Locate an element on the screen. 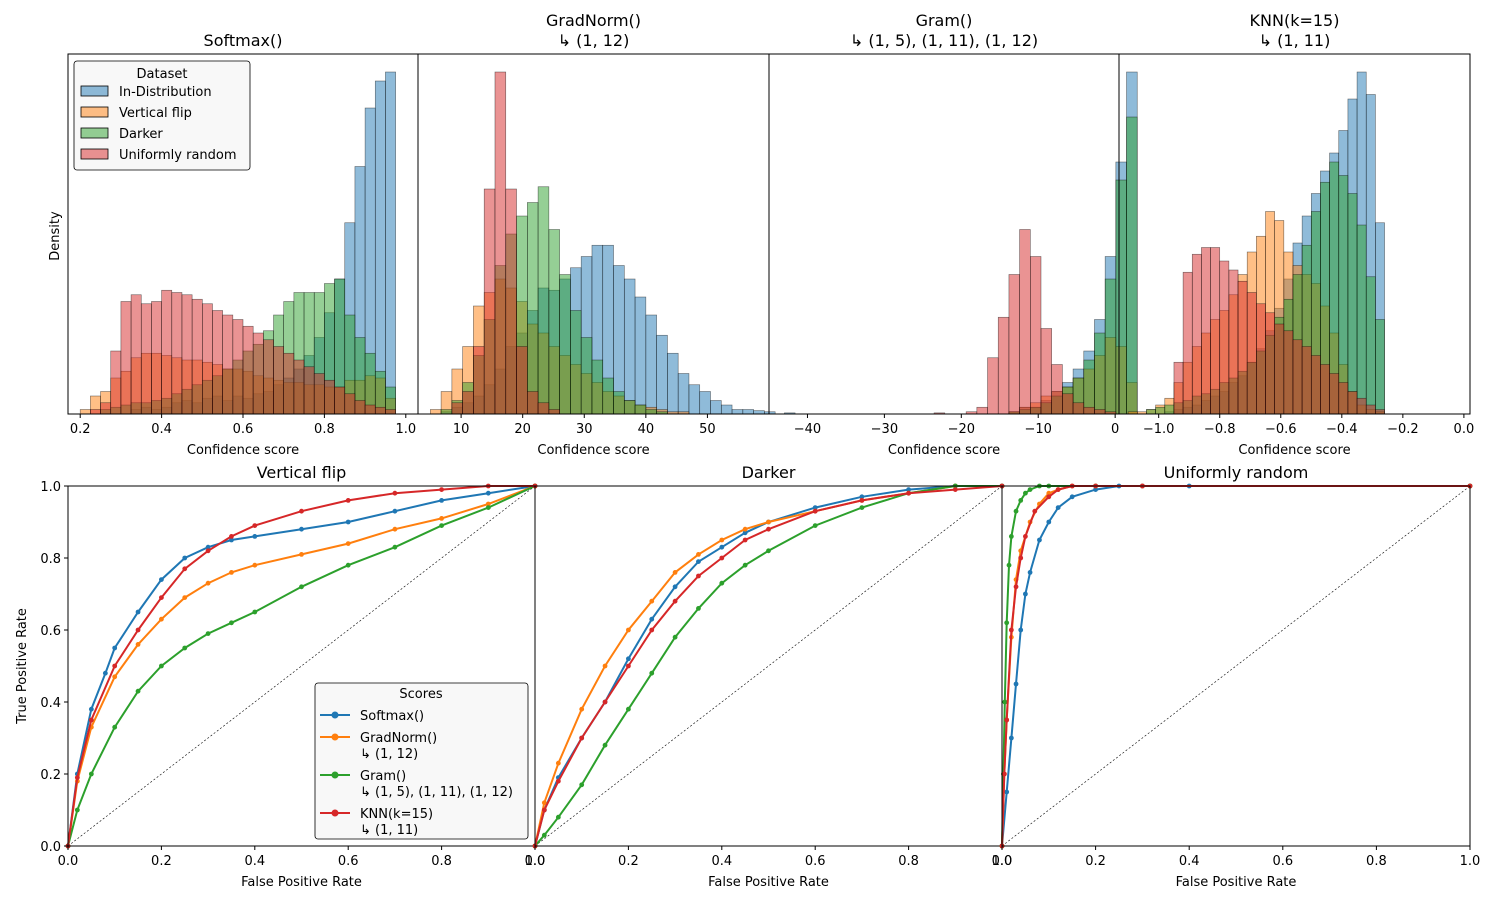 The width and height of the screenshot is (1500, 900). legend-entry-darker: Darker is located at coordinates (141, 134).